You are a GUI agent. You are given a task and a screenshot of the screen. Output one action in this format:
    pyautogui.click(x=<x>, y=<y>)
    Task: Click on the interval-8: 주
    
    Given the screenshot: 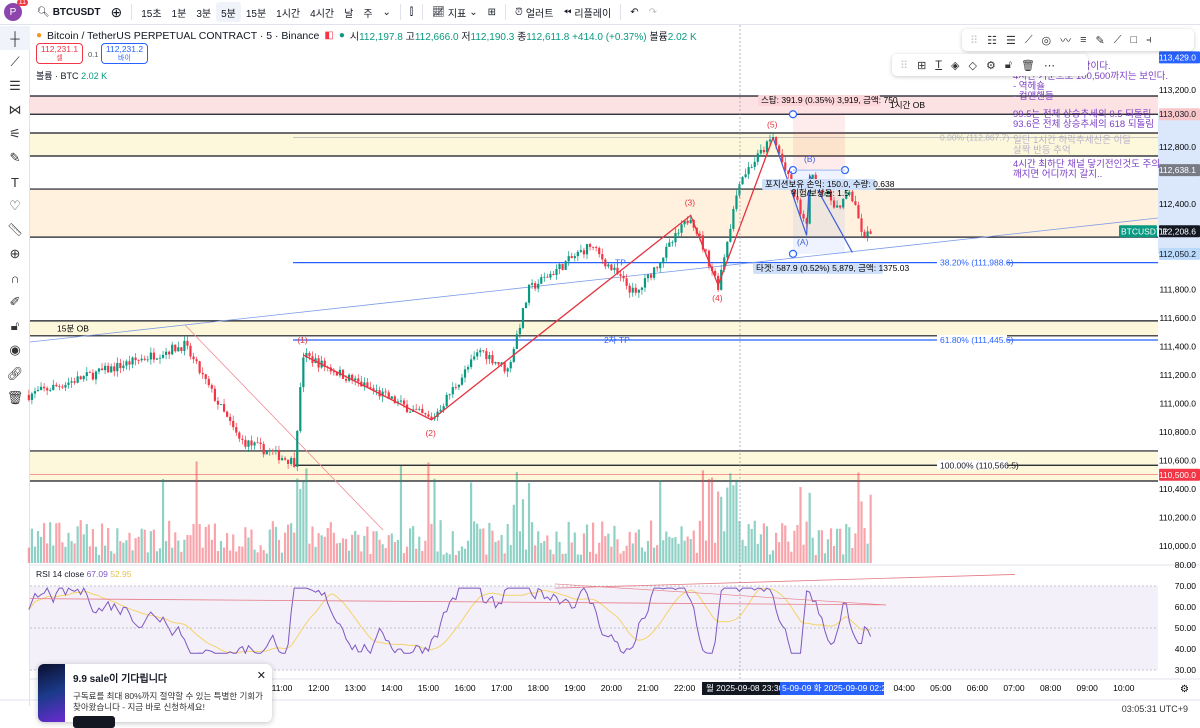 What is the action you would take?
    pyautogui.click(x=368, y=14)
    